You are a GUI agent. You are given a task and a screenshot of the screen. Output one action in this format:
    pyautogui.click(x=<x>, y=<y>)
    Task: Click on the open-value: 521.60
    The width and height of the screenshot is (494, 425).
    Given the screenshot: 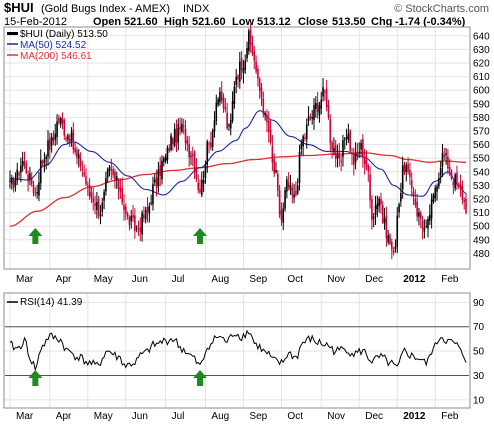 What is the action you would take?
    pyautogui.click(x=141, y=22)
    